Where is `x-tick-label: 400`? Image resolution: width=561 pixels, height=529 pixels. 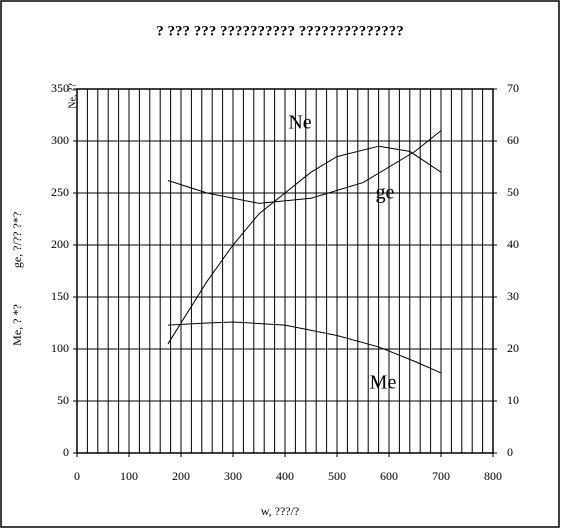
x-tick-label: 400 is located at coordinates (285, 476).